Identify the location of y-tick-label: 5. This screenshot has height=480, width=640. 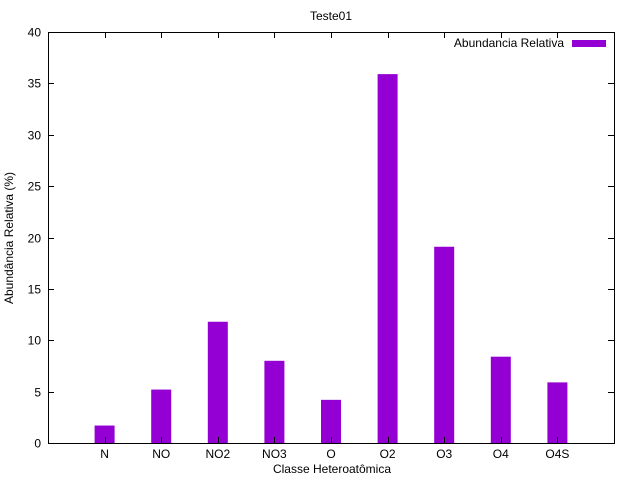
(37, 393).